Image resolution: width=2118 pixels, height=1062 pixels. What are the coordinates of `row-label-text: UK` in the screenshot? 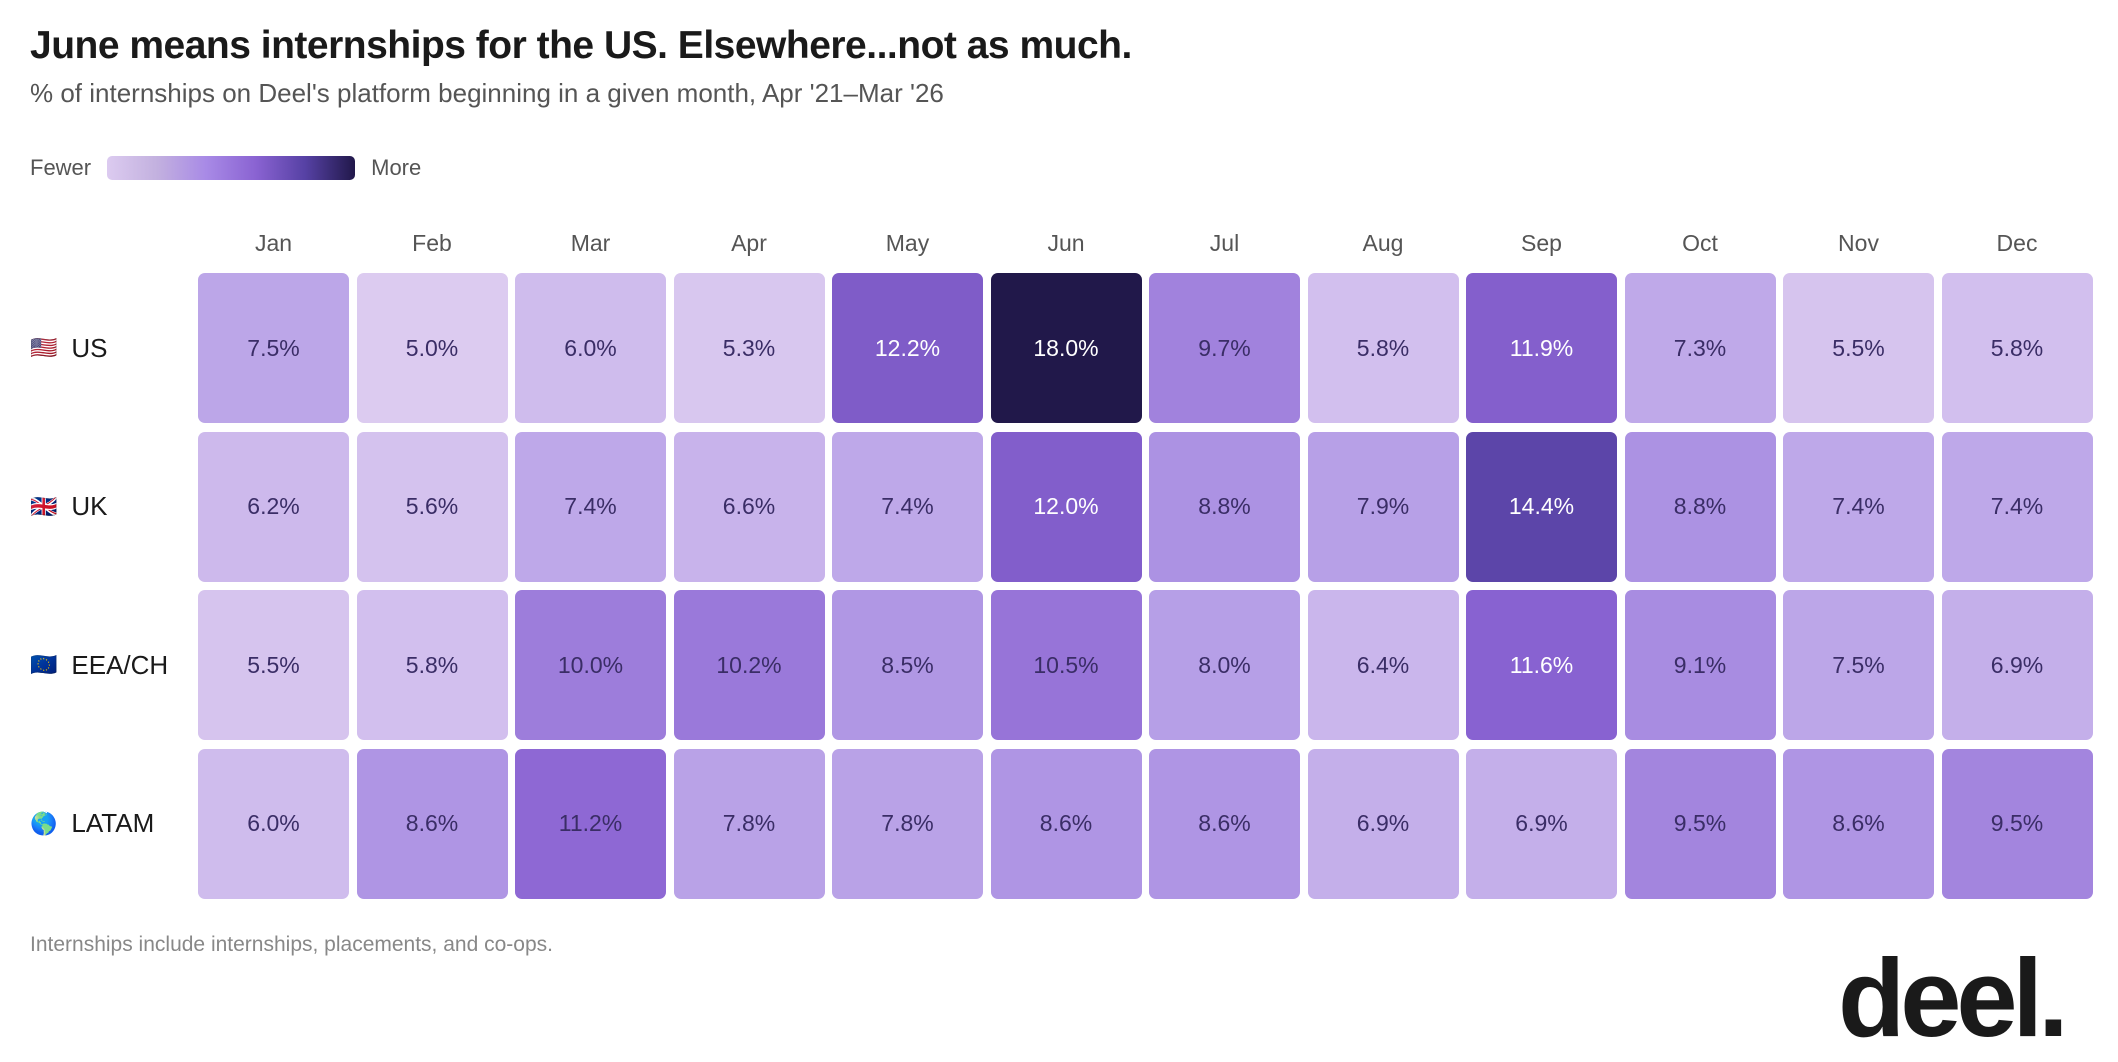 It's located at (89, 506).